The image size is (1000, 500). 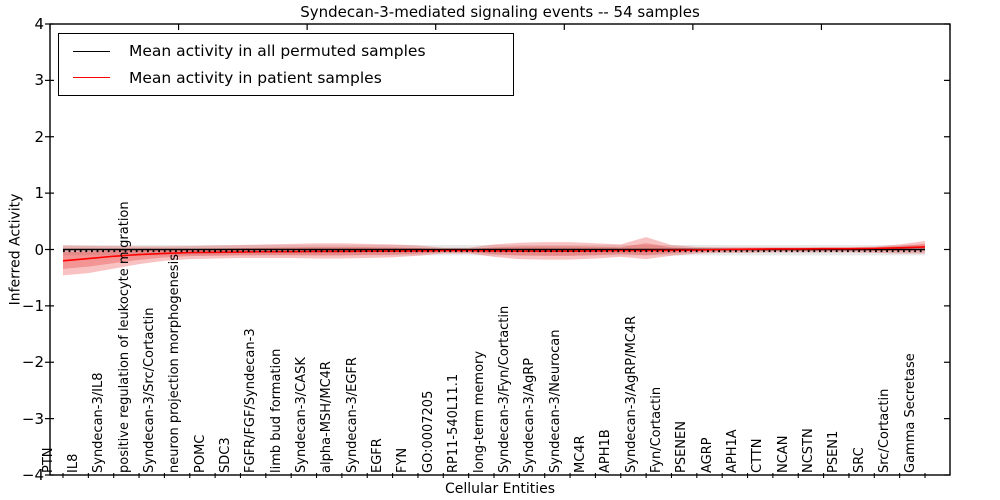 What do you see at coordinates (225, 455) in the screenshot?
I see `x-tick-label: SDC3` at bounding box center [225, 455].